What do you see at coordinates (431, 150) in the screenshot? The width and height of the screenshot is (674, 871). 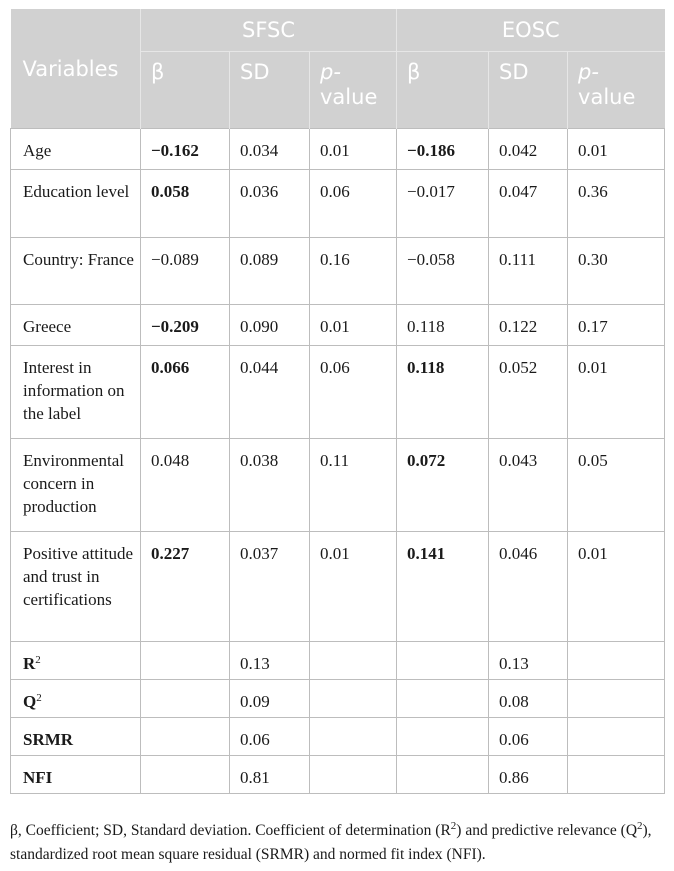 I see `cell-value: −0.186` at bounding box center [431, 150].